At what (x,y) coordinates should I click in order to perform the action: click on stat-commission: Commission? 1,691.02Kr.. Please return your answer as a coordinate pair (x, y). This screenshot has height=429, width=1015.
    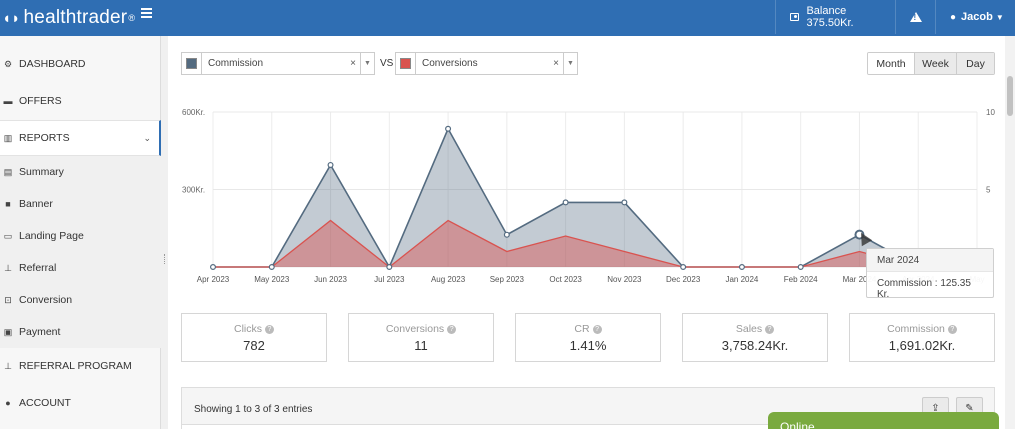
    Looking at the image, I should click on (922, 337).